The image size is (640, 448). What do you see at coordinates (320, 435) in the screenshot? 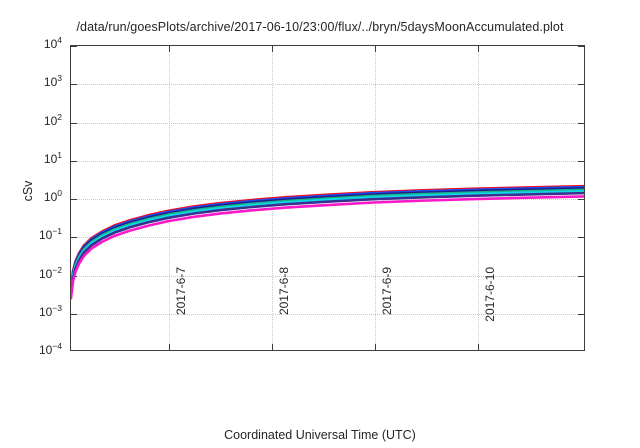
I see `x-axis-label: Coordinated Universal Time (UTC)` at bounding box center [320, 435].